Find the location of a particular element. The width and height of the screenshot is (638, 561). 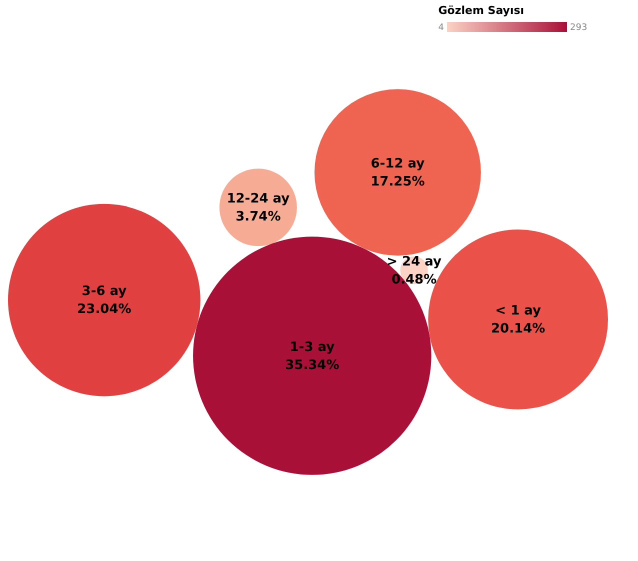

data-label: 23.04% is located at coordinates (104, 310).